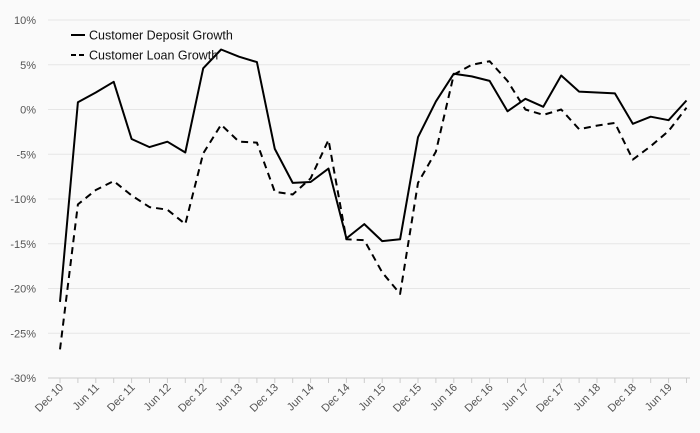  What do you see at coordinates (49, 398) in the screenshot?
I see `x-tick-label: Dec 10` at bounding box center [49, 398].